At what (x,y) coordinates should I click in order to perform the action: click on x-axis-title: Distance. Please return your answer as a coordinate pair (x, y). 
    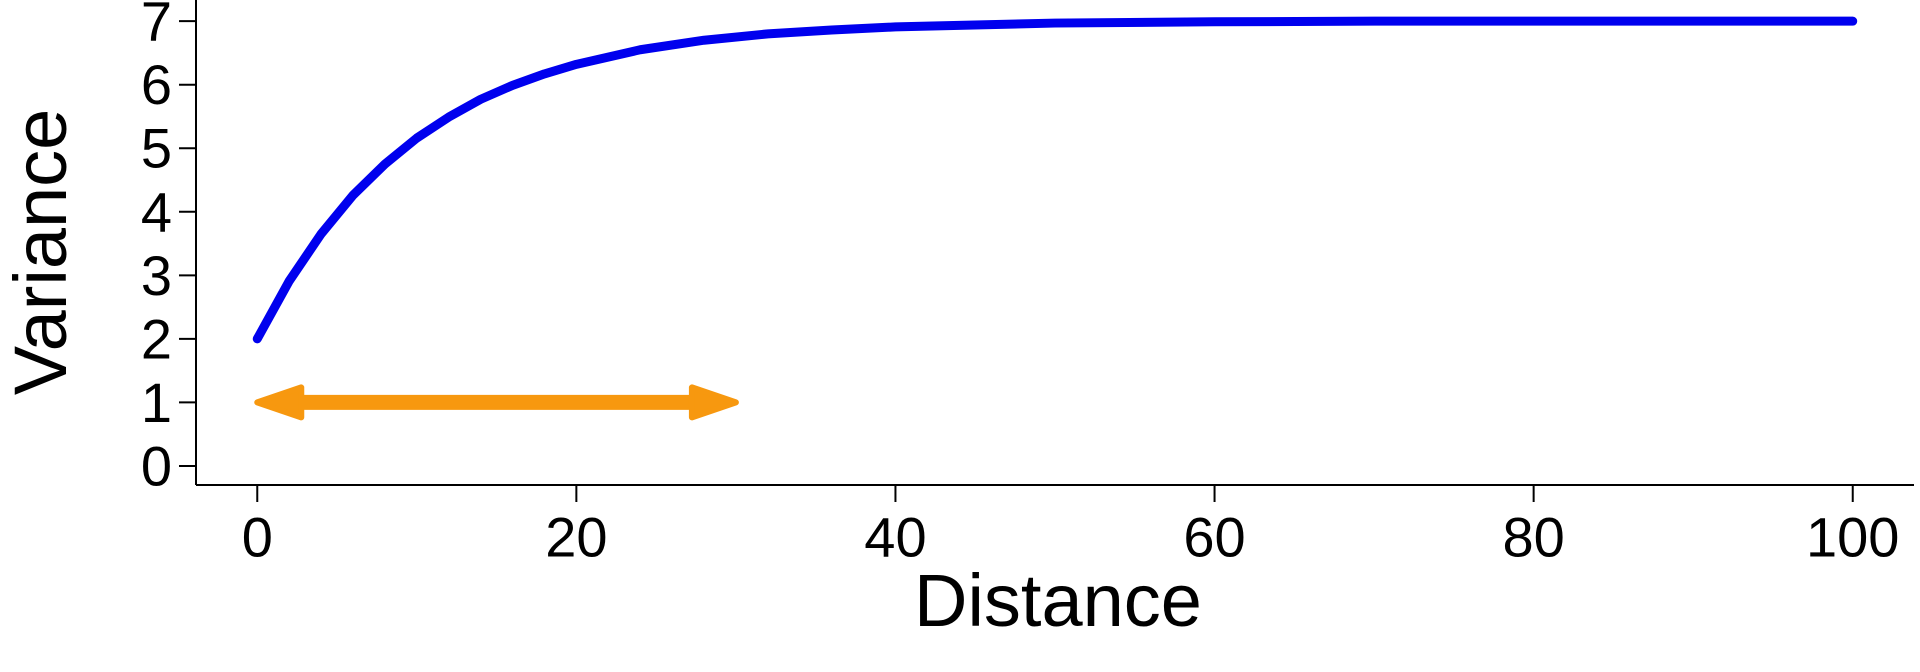
    Looking at the image, I should click on (1058, 600).